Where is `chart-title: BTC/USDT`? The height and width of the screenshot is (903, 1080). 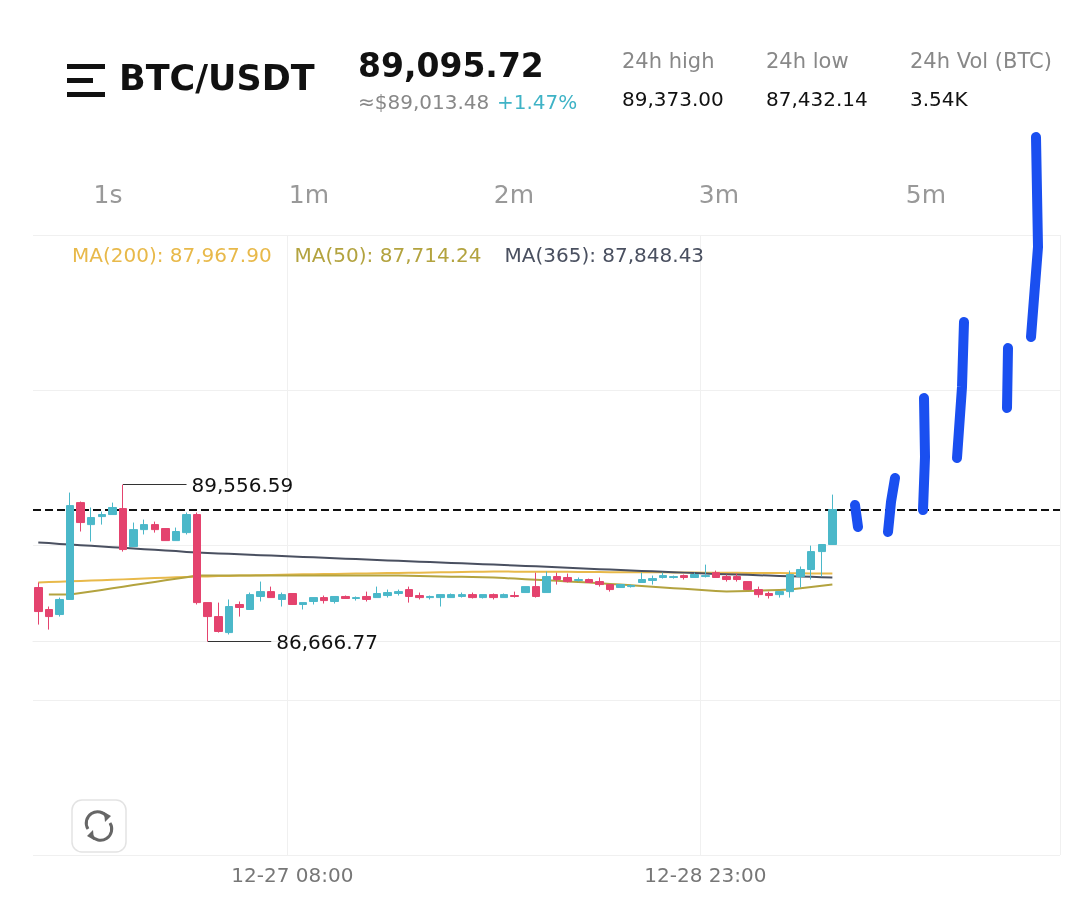 chart-title: BTC/USDT is located at coordinates (217, 78).